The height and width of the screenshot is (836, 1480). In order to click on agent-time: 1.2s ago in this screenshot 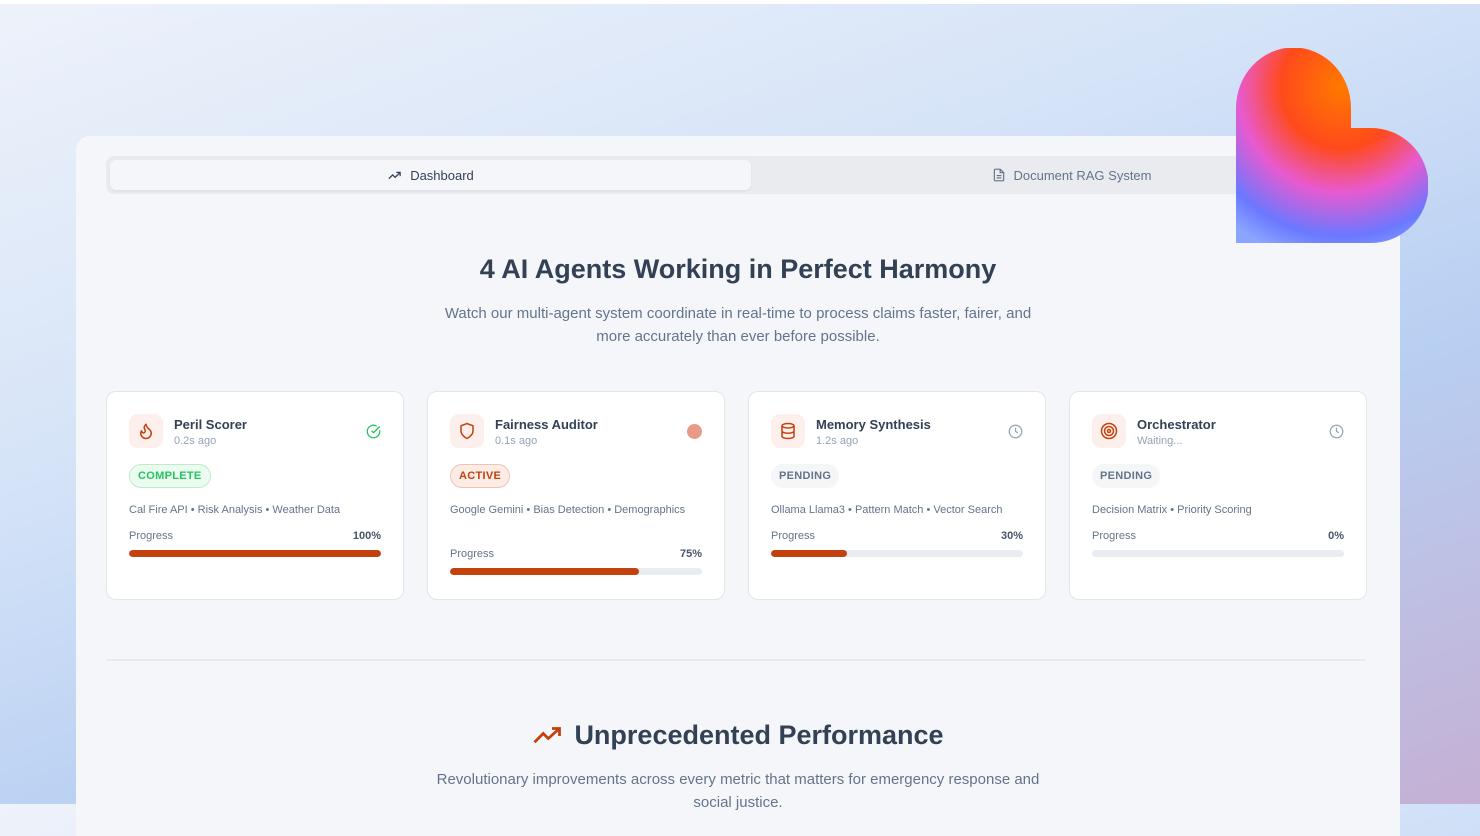, I will do `click(837, 441)`.